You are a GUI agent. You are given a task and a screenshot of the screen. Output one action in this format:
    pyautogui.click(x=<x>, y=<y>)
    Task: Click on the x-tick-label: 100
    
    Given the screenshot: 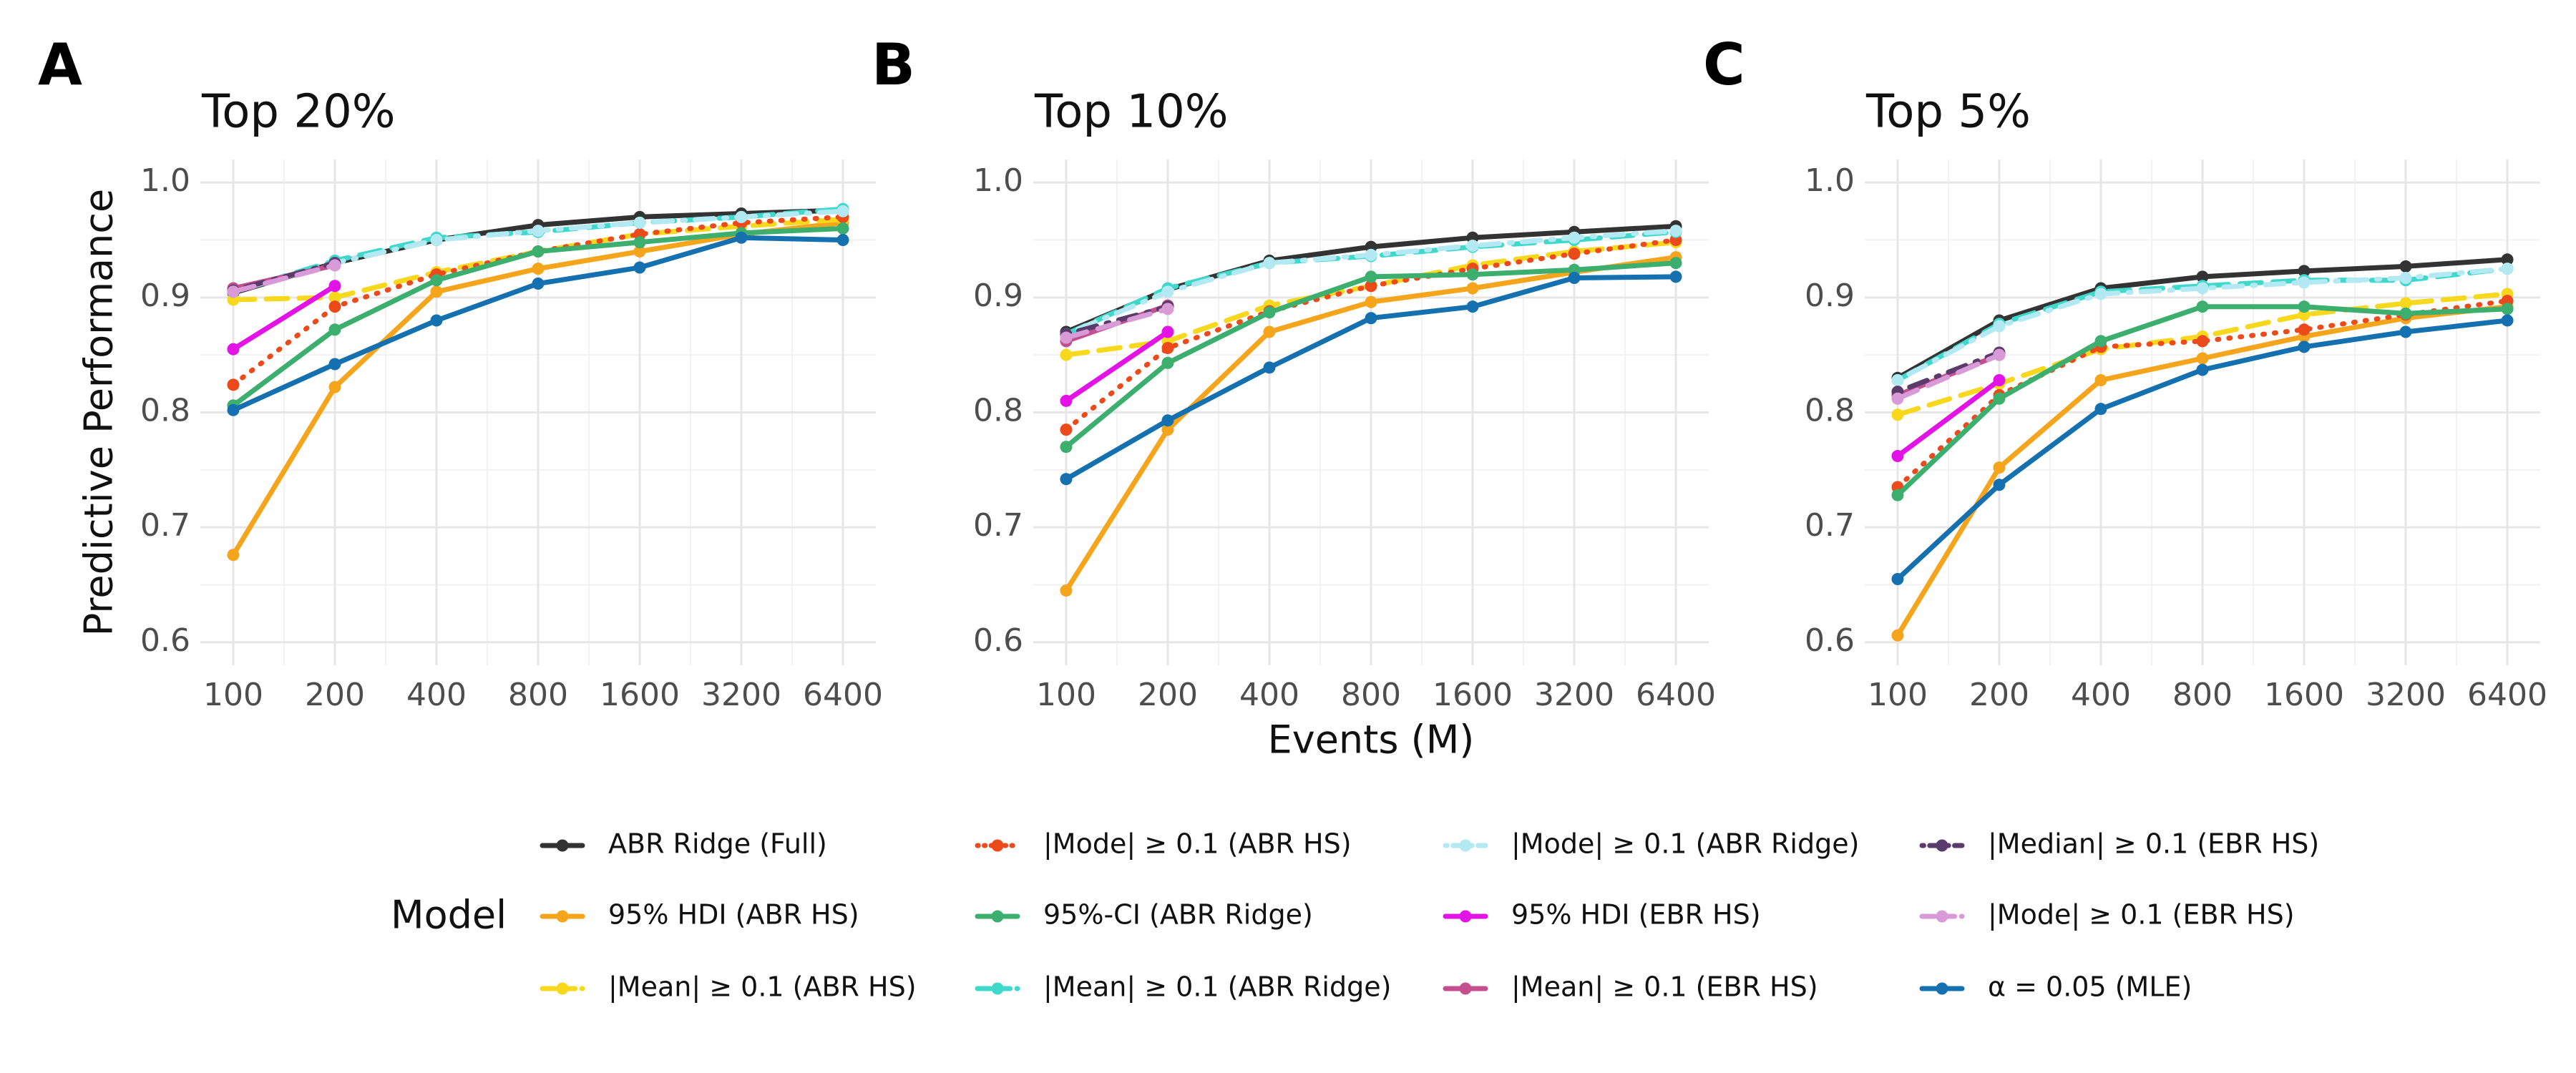 What is the action you would take?
    pyautogui.click(x=1898, y=695)
    